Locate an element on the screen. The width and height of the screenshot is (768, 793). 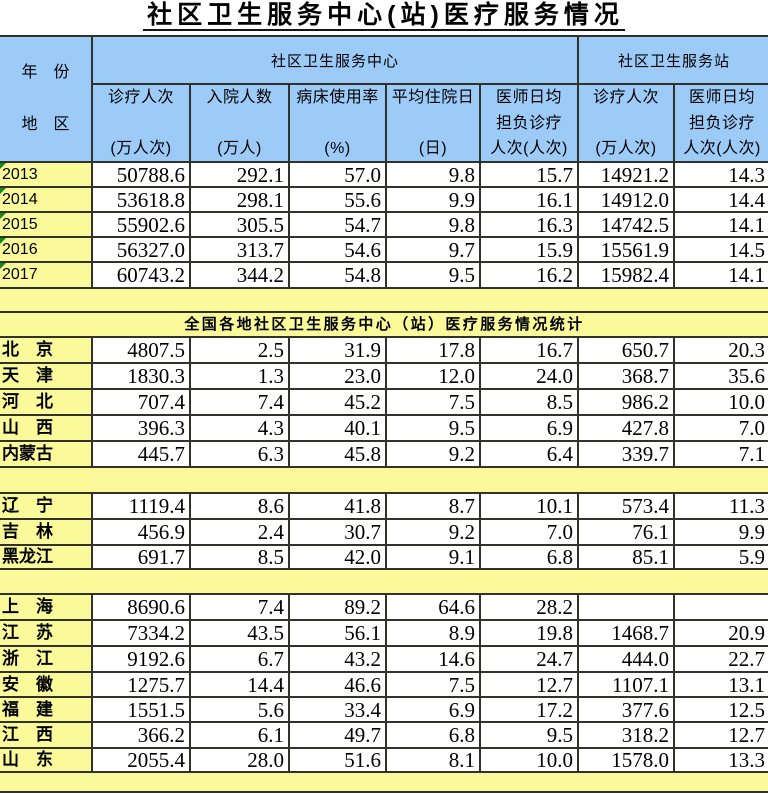
value-cell: 298.1 is located at coordinates (239, 199).